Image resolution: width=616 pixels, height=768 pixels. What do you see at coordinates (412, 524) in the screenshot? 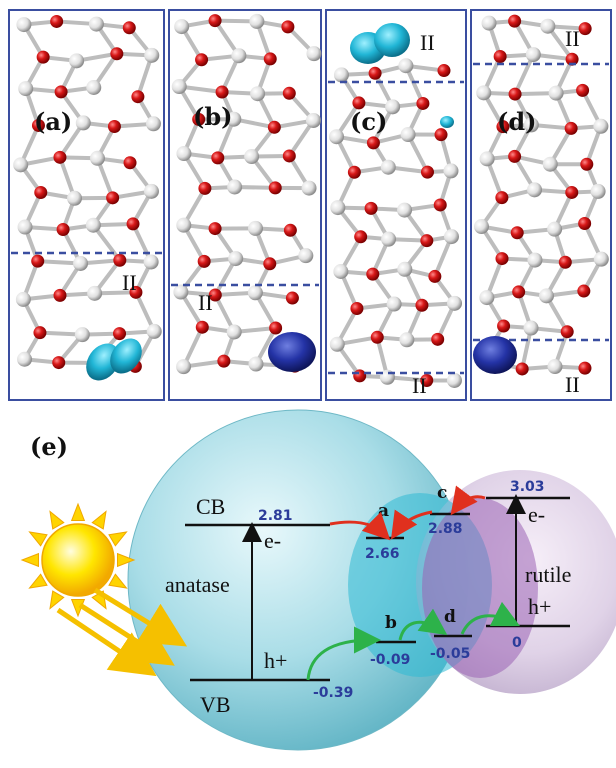
I see `electron-transfer-arrow-c-to-a` at bounding box center [412, 524].